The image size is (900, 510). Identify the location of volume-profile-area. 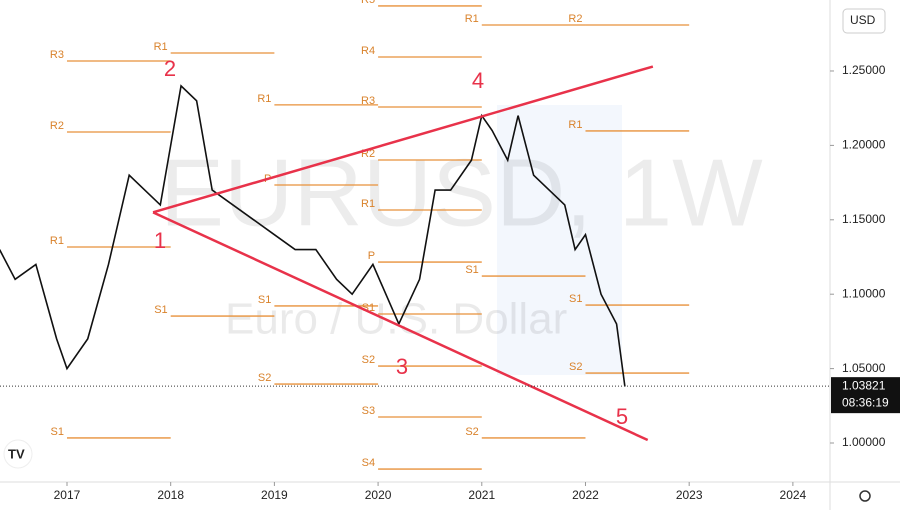
(559, 240).